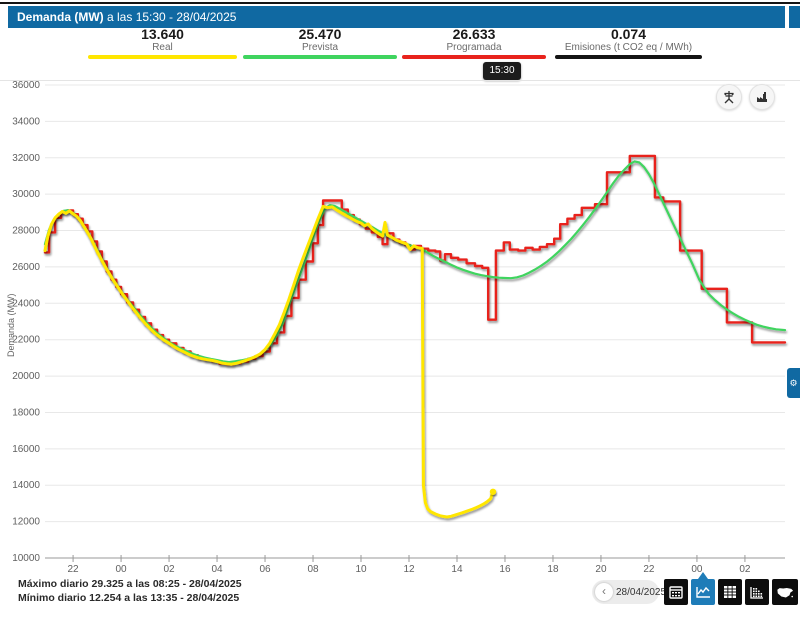  Describe the element at coordinates (26, 522) in the screenshot. I see `y-tick-label: 12000` at that location.